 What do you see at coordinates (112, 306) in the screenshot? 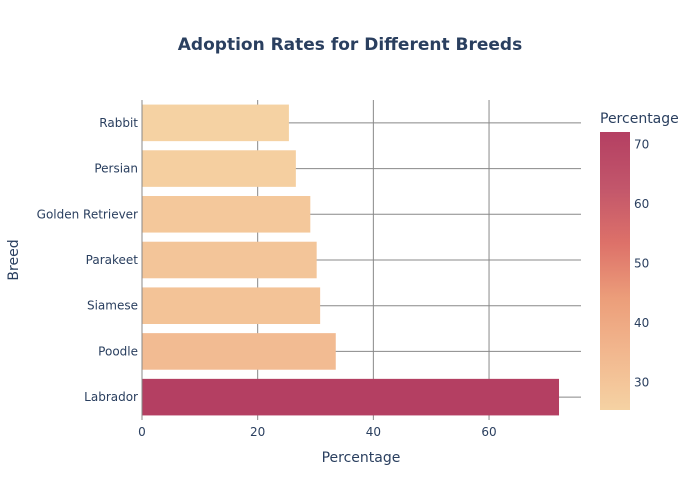
I see `y-tick-label: Siamese` at bounding box center [112, 306].